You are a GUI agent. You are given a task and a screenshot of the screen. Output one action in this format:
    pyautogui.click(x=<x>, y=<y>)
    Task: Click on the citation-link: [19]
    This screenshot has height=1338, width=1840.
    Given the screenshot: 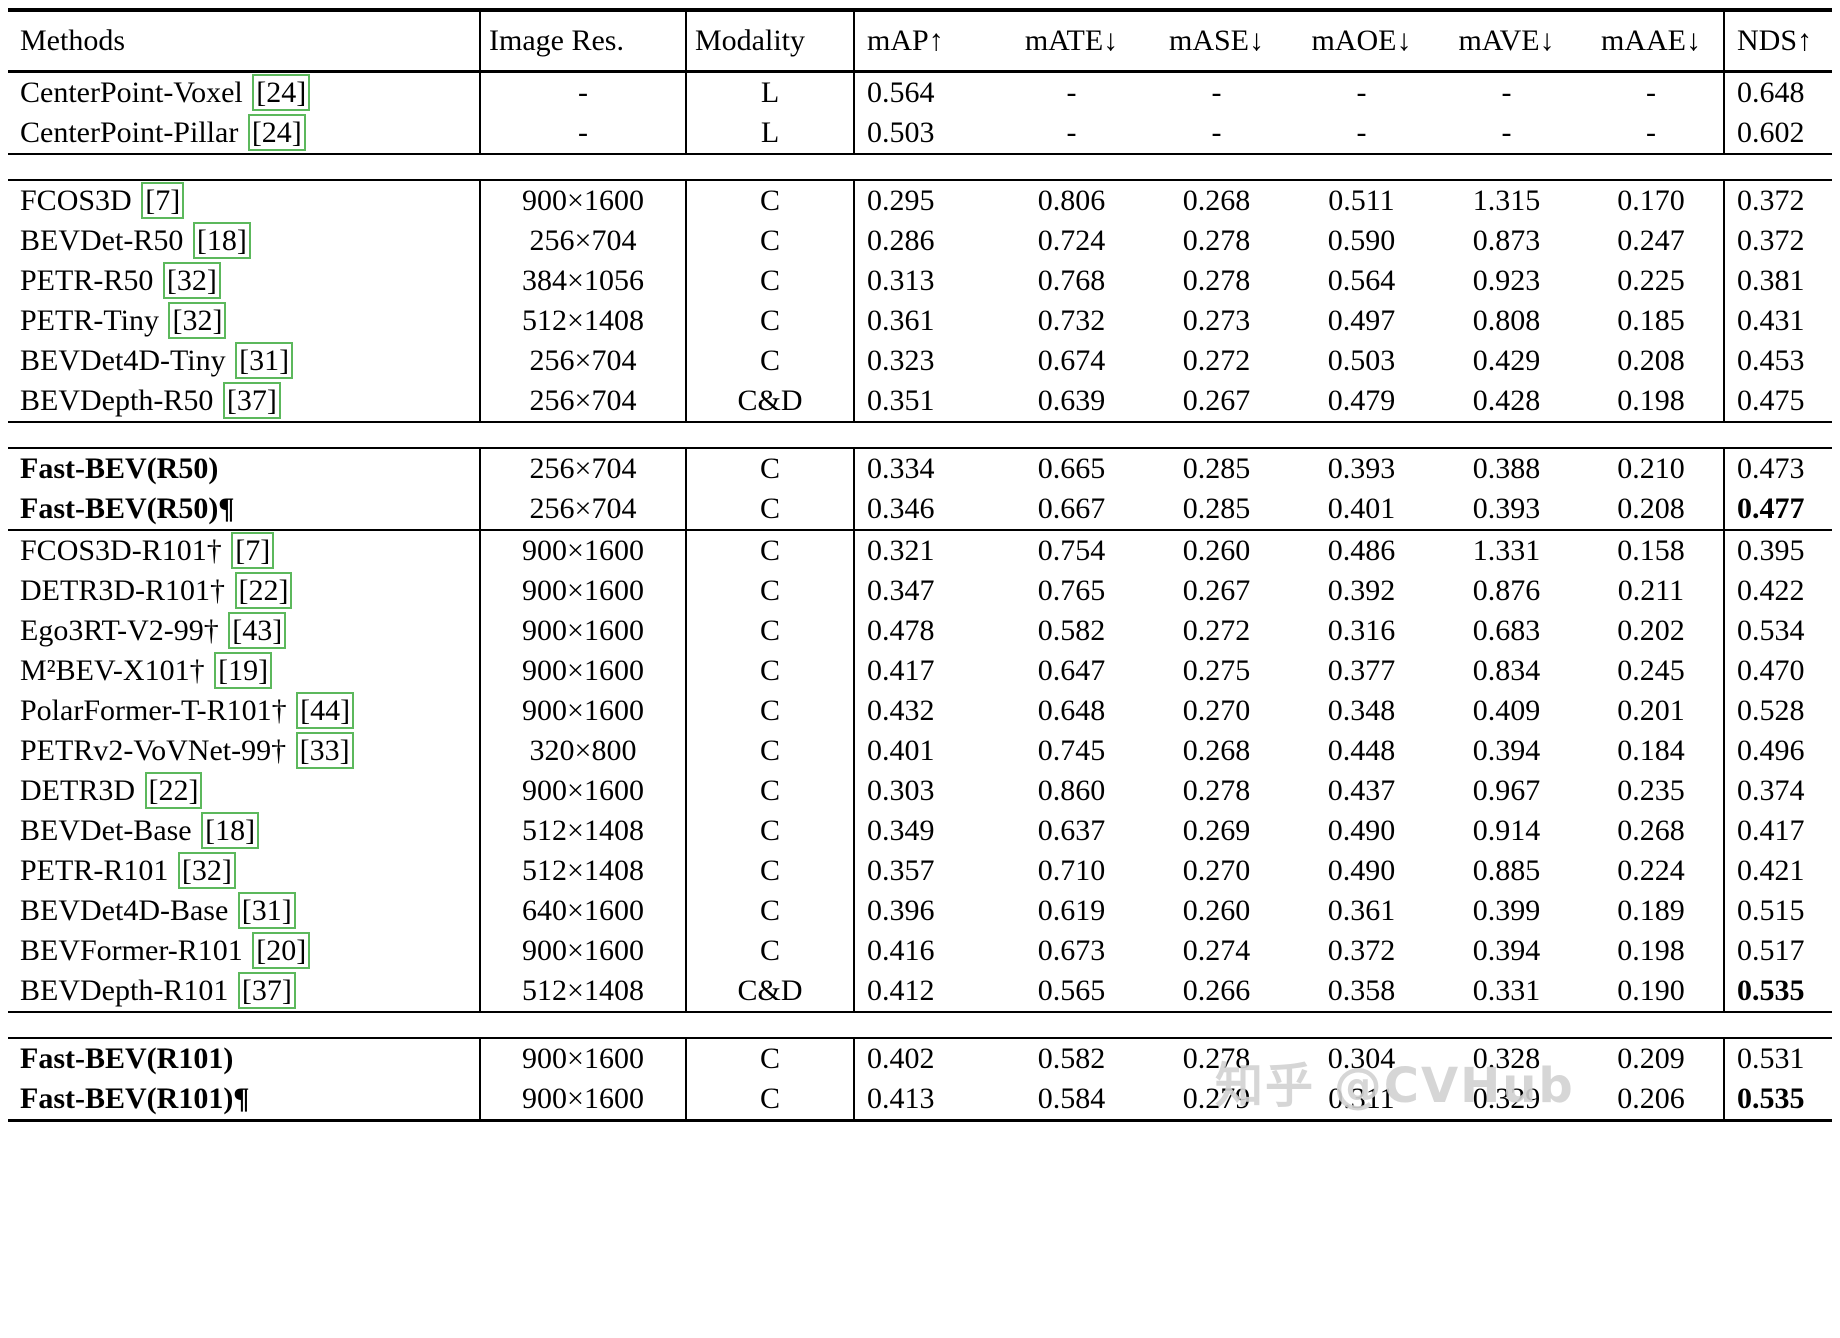 What is the action you would take?
    pyautogui.click(x=243, y=670)
    